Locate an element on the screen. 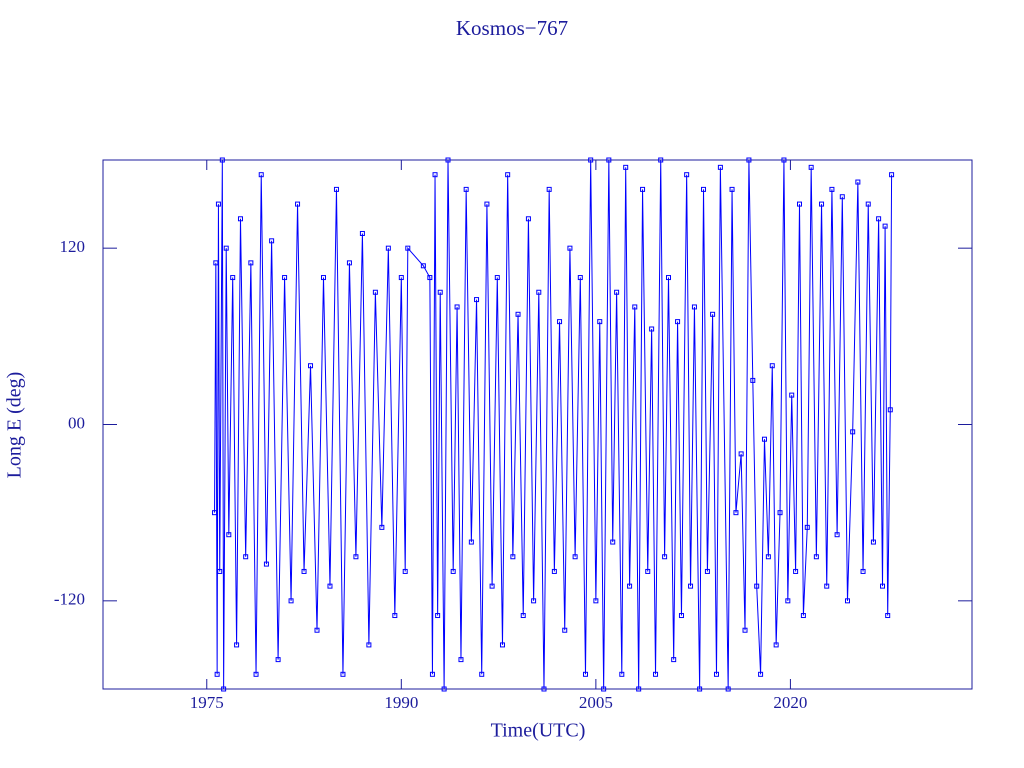 This screenshot has height=768, width=1024. chart-title: Kosmos−767 is located at coordinates (512, 28).